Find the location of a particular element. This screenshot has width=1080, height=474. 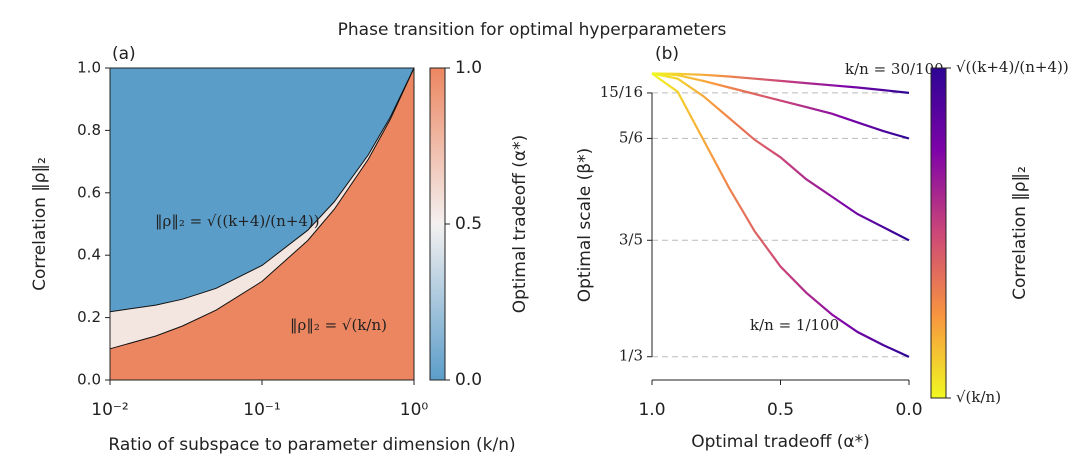

annotation: k/n = 30/100 is located at coordinates (894, 69).